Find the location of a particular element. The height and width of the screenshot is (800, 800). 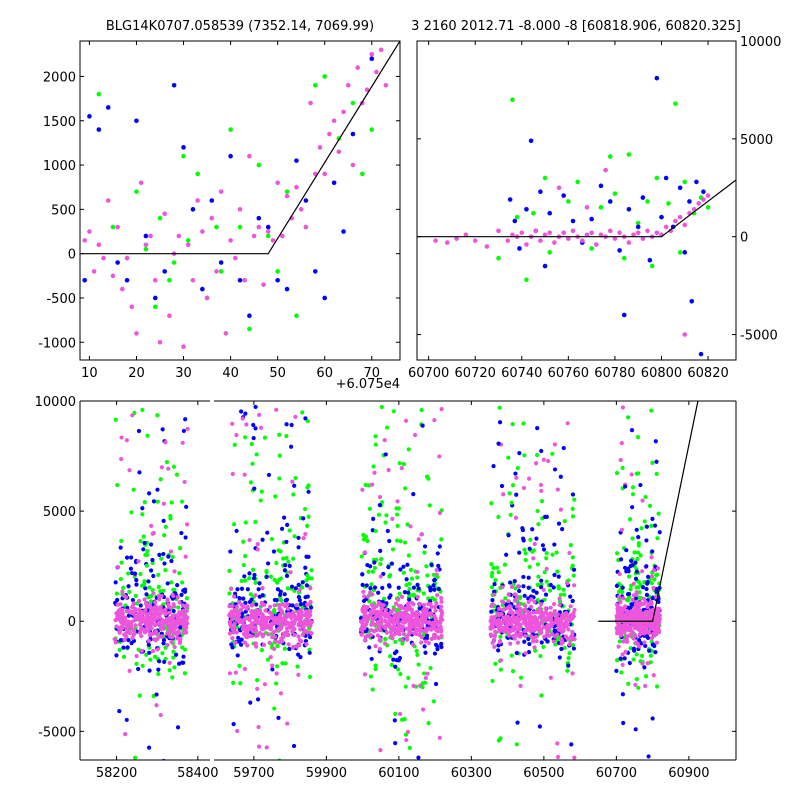

magenta-series is located at coordinates (235, 198).